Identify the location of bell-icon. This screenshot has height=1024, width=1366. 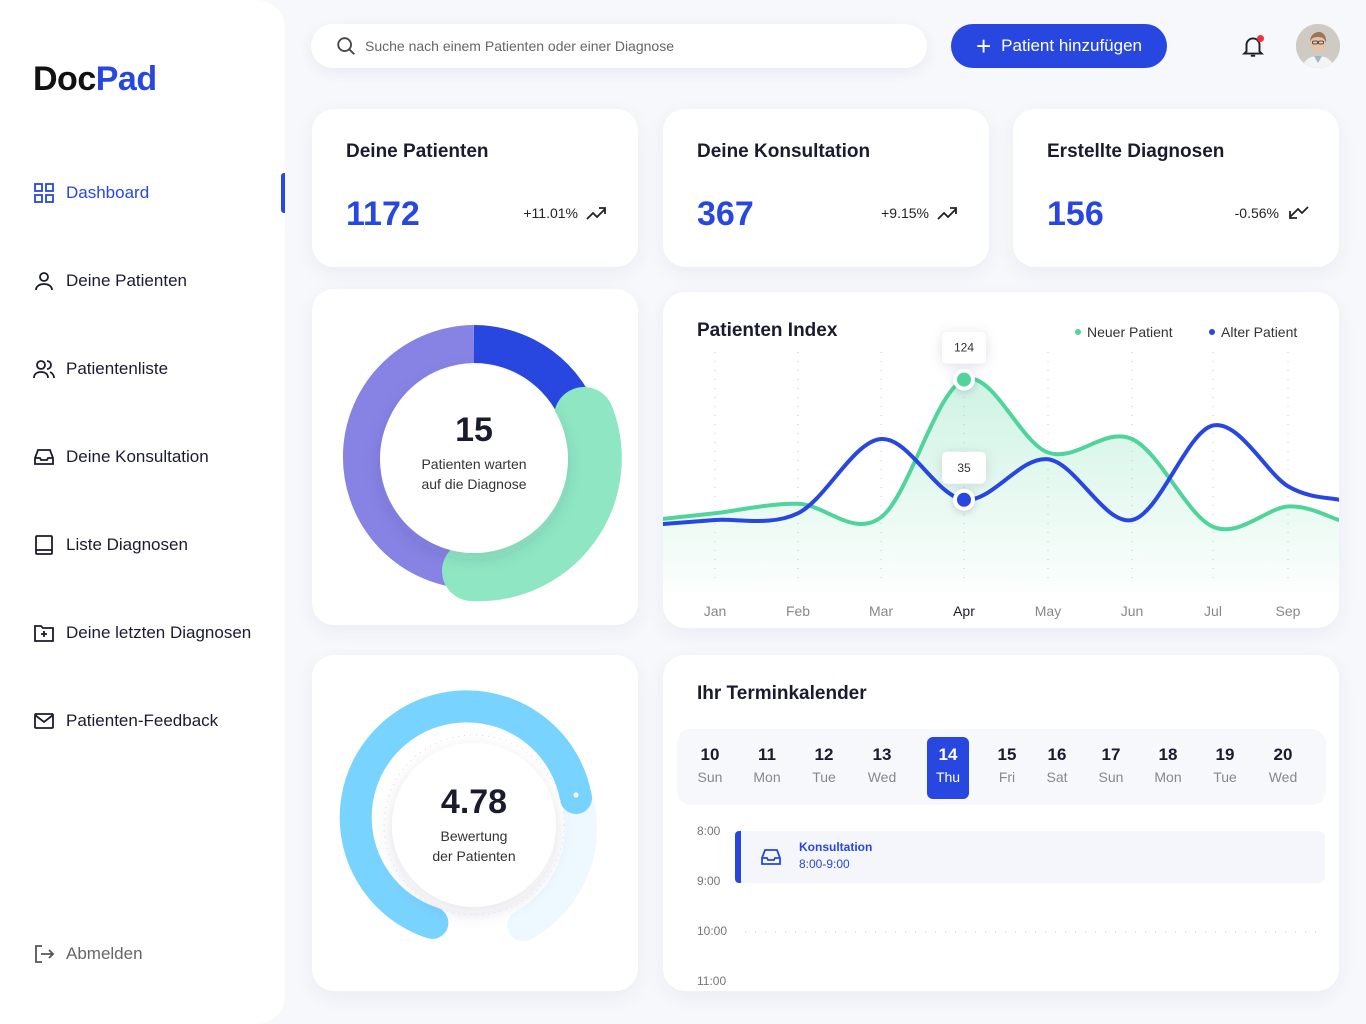
(1253, 47).